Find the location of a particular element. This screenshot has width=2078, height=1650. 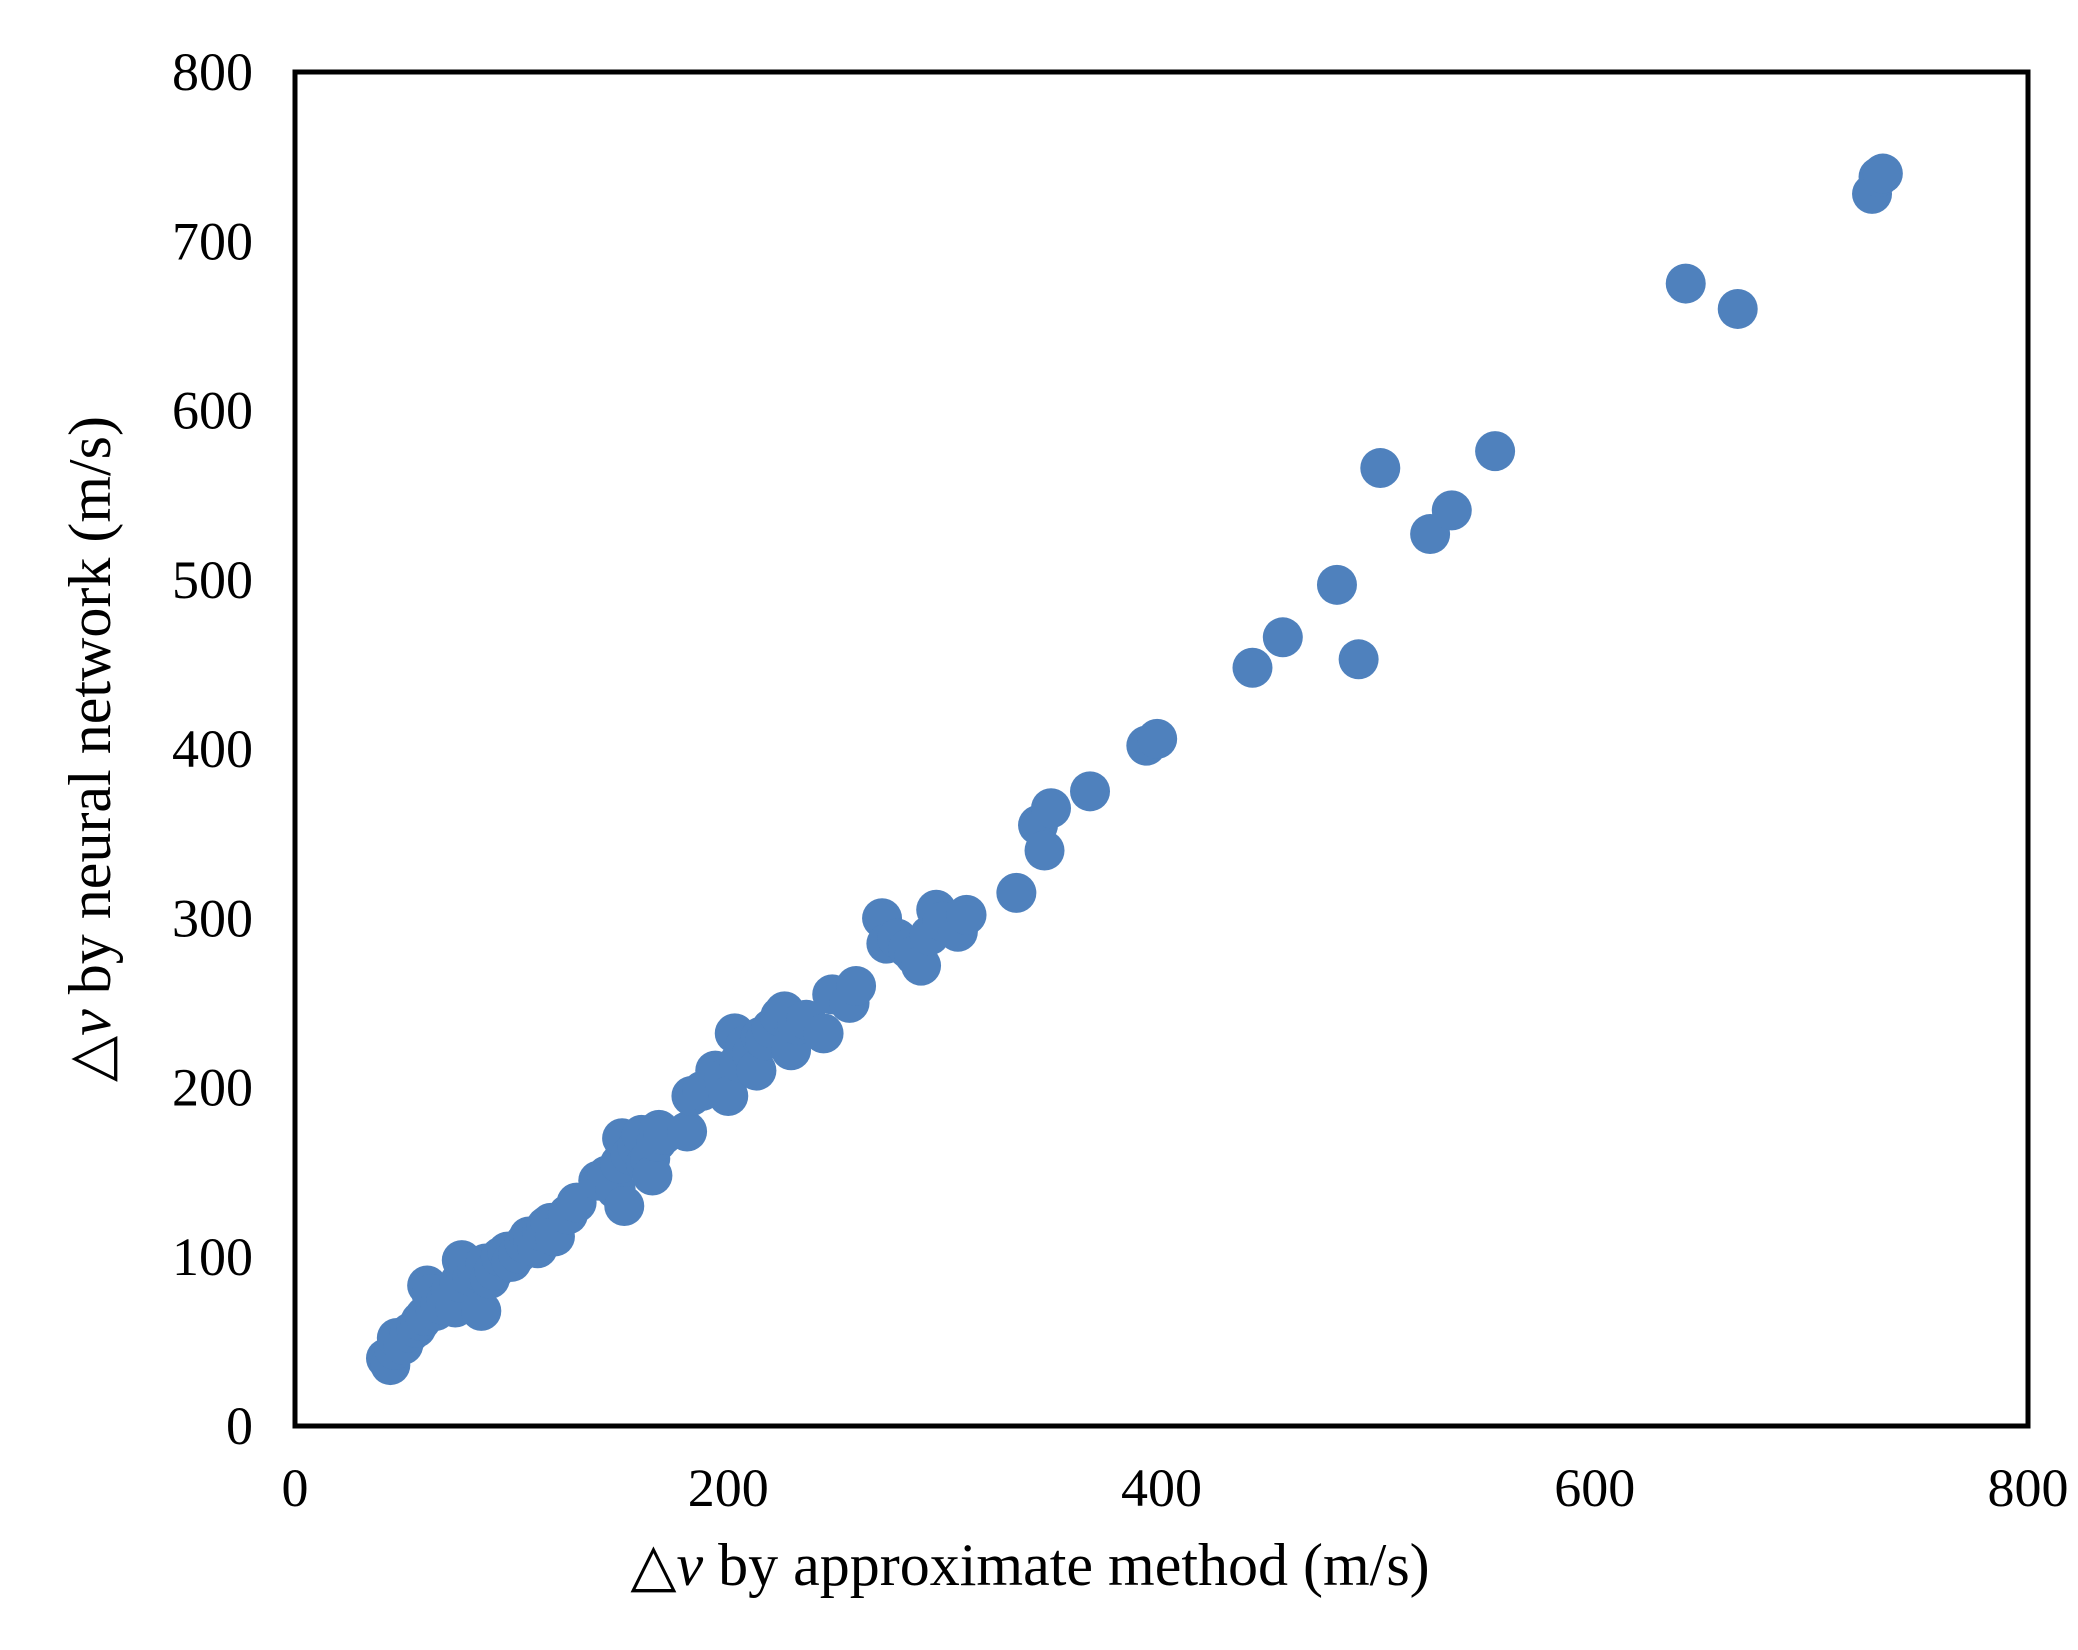

y-axis-title: △v by neural network (m/s) is located at coordinates (90, 749).